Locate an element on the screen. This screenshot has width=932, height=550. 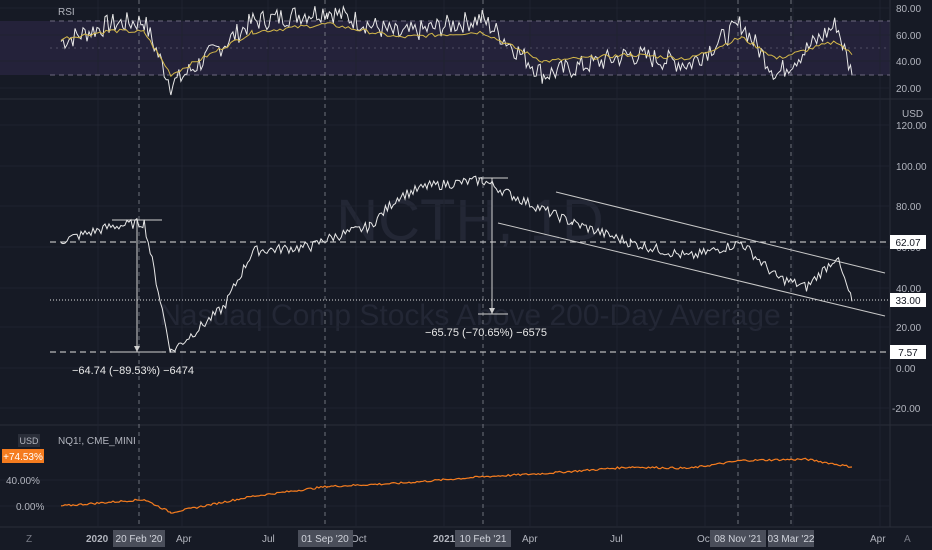
svg-text: USD is located at coordinates (29, 441).